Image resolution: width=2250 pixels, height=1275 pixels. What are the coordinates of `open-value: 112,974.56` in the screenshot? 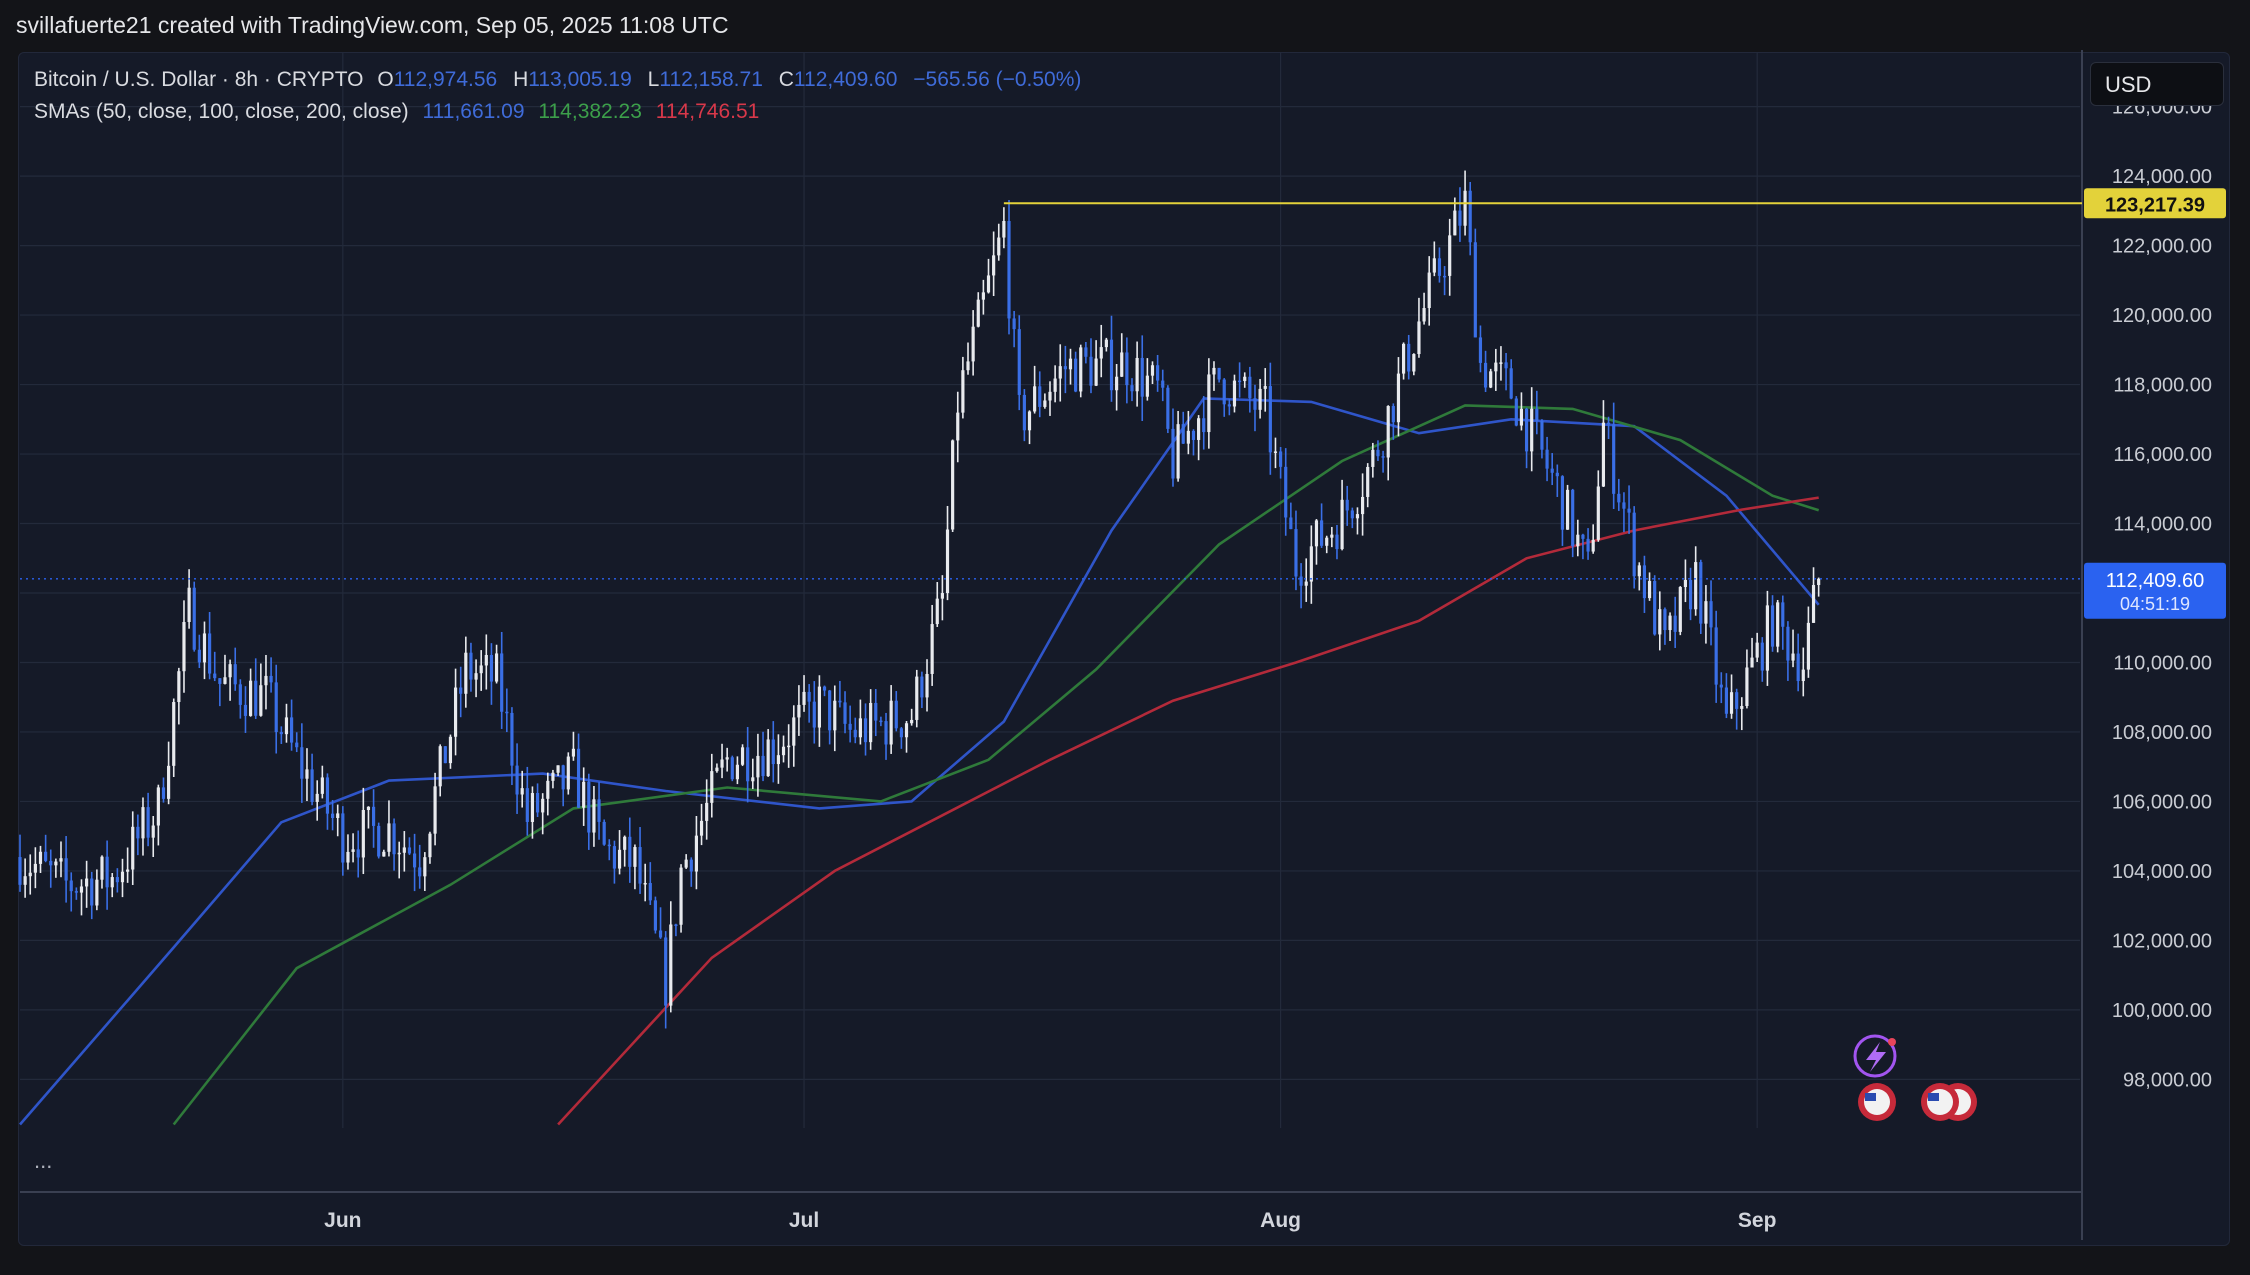 It's located at (445, 79).